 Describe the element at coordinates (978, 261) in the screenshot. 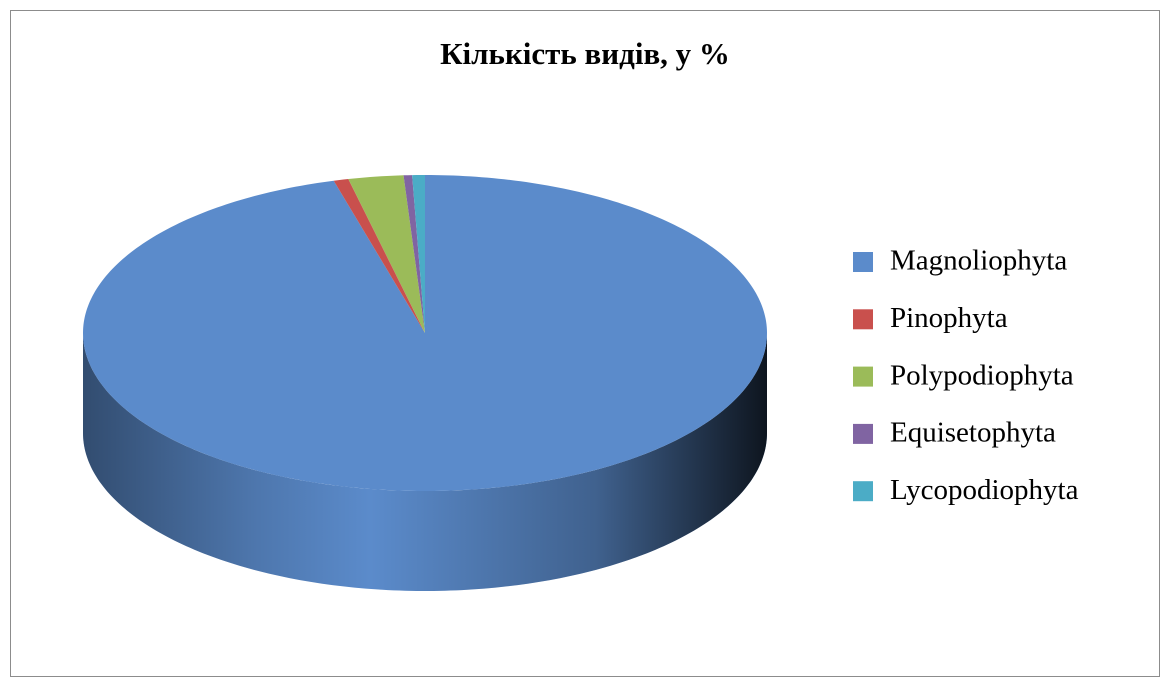

I see `legend-label: Magnoliophyta` at that location.